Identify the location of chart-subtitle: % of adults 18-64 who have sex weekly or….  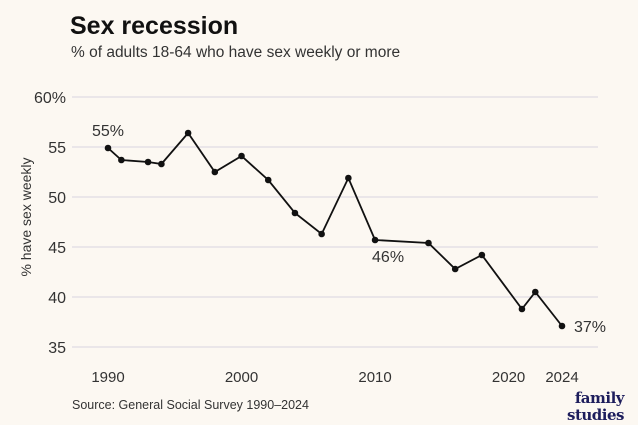
(236, 52).